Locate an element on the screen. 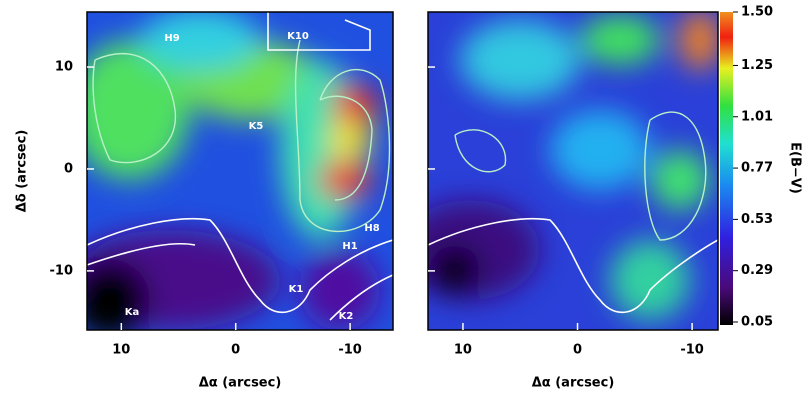 This screenshot has width=808, height=402. colorbar-tick-label: 1.01 is located at coordinates (757, 116).